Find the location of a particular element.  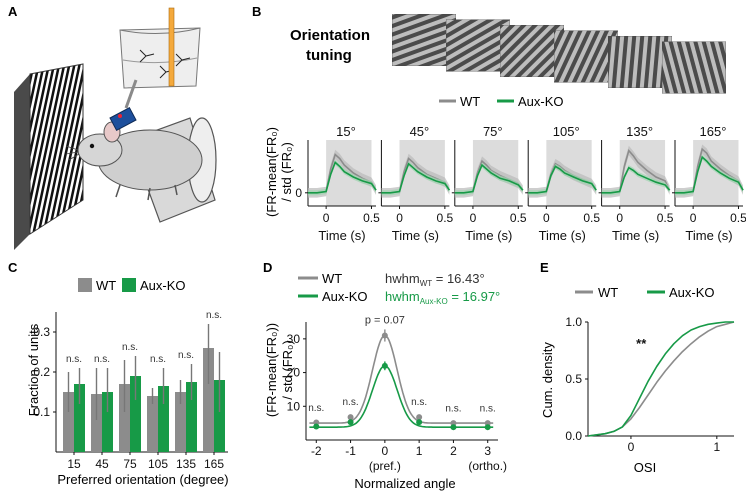

e-ytick-label: 0.0 is located at coordinates (573, 436).